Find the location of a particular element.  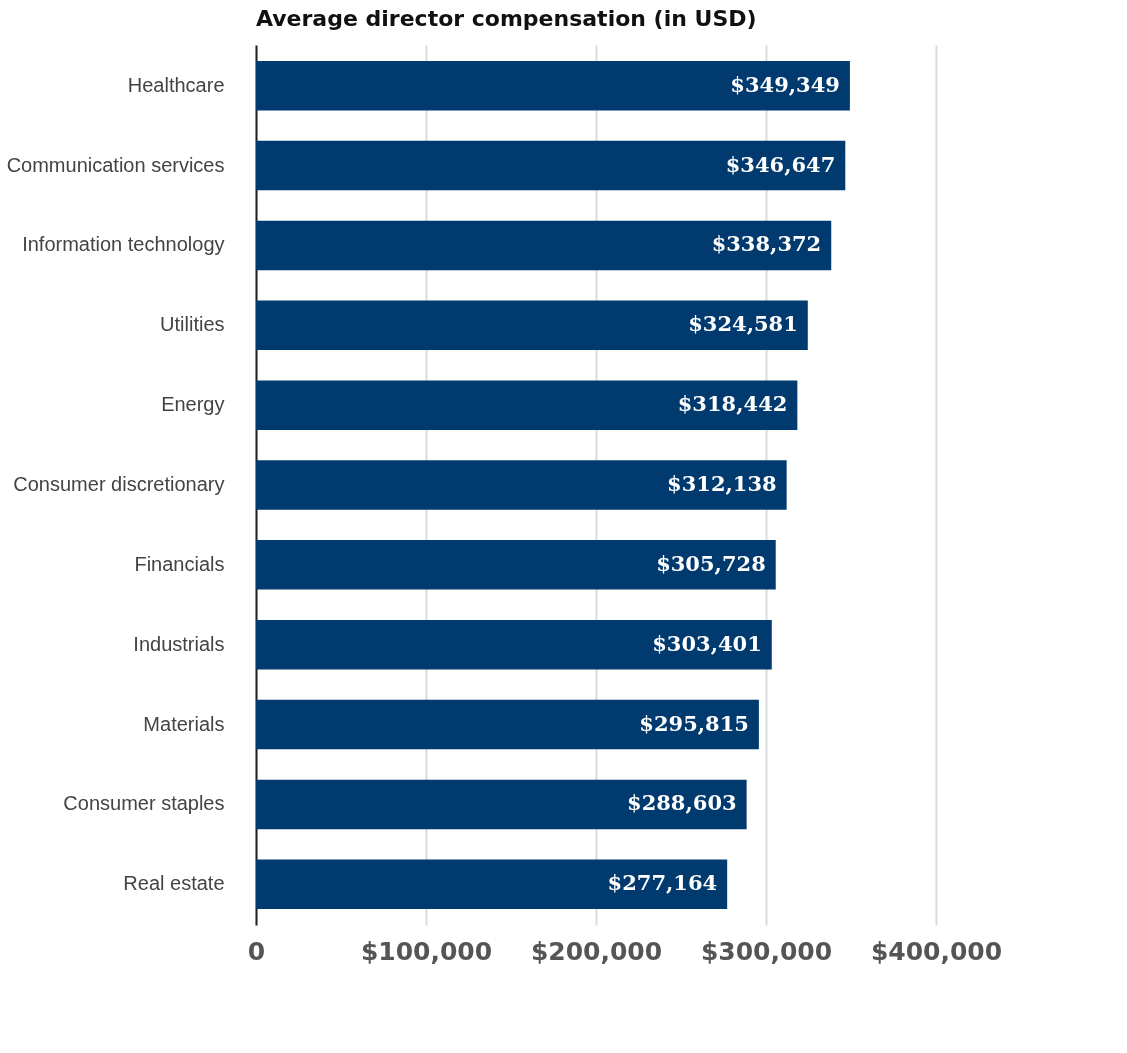

data-label: $288,603 is located at coordinates (682, 803).